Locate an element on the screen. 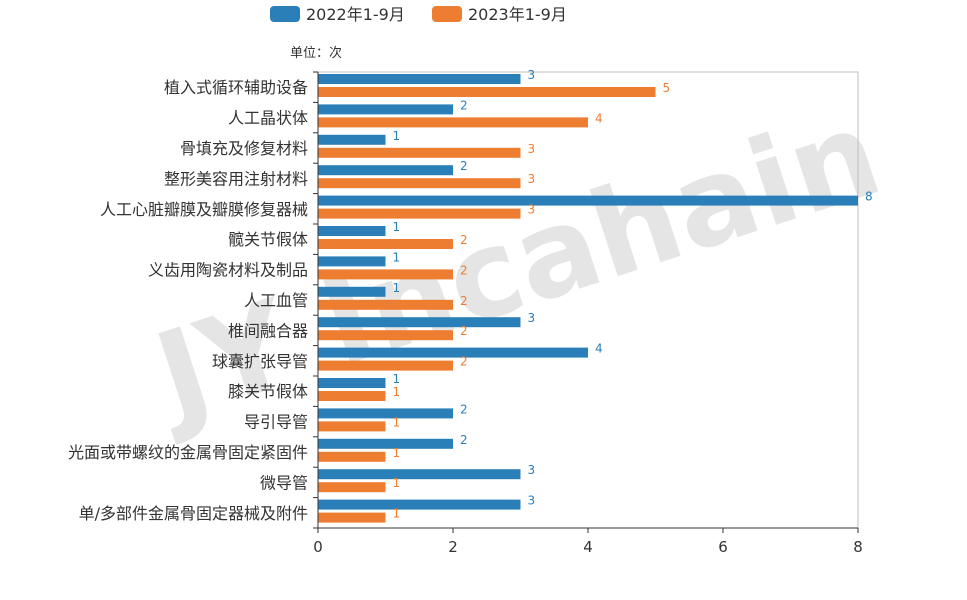  category-label: 整形美容用注射材料 is located at coordinates (236, 178).